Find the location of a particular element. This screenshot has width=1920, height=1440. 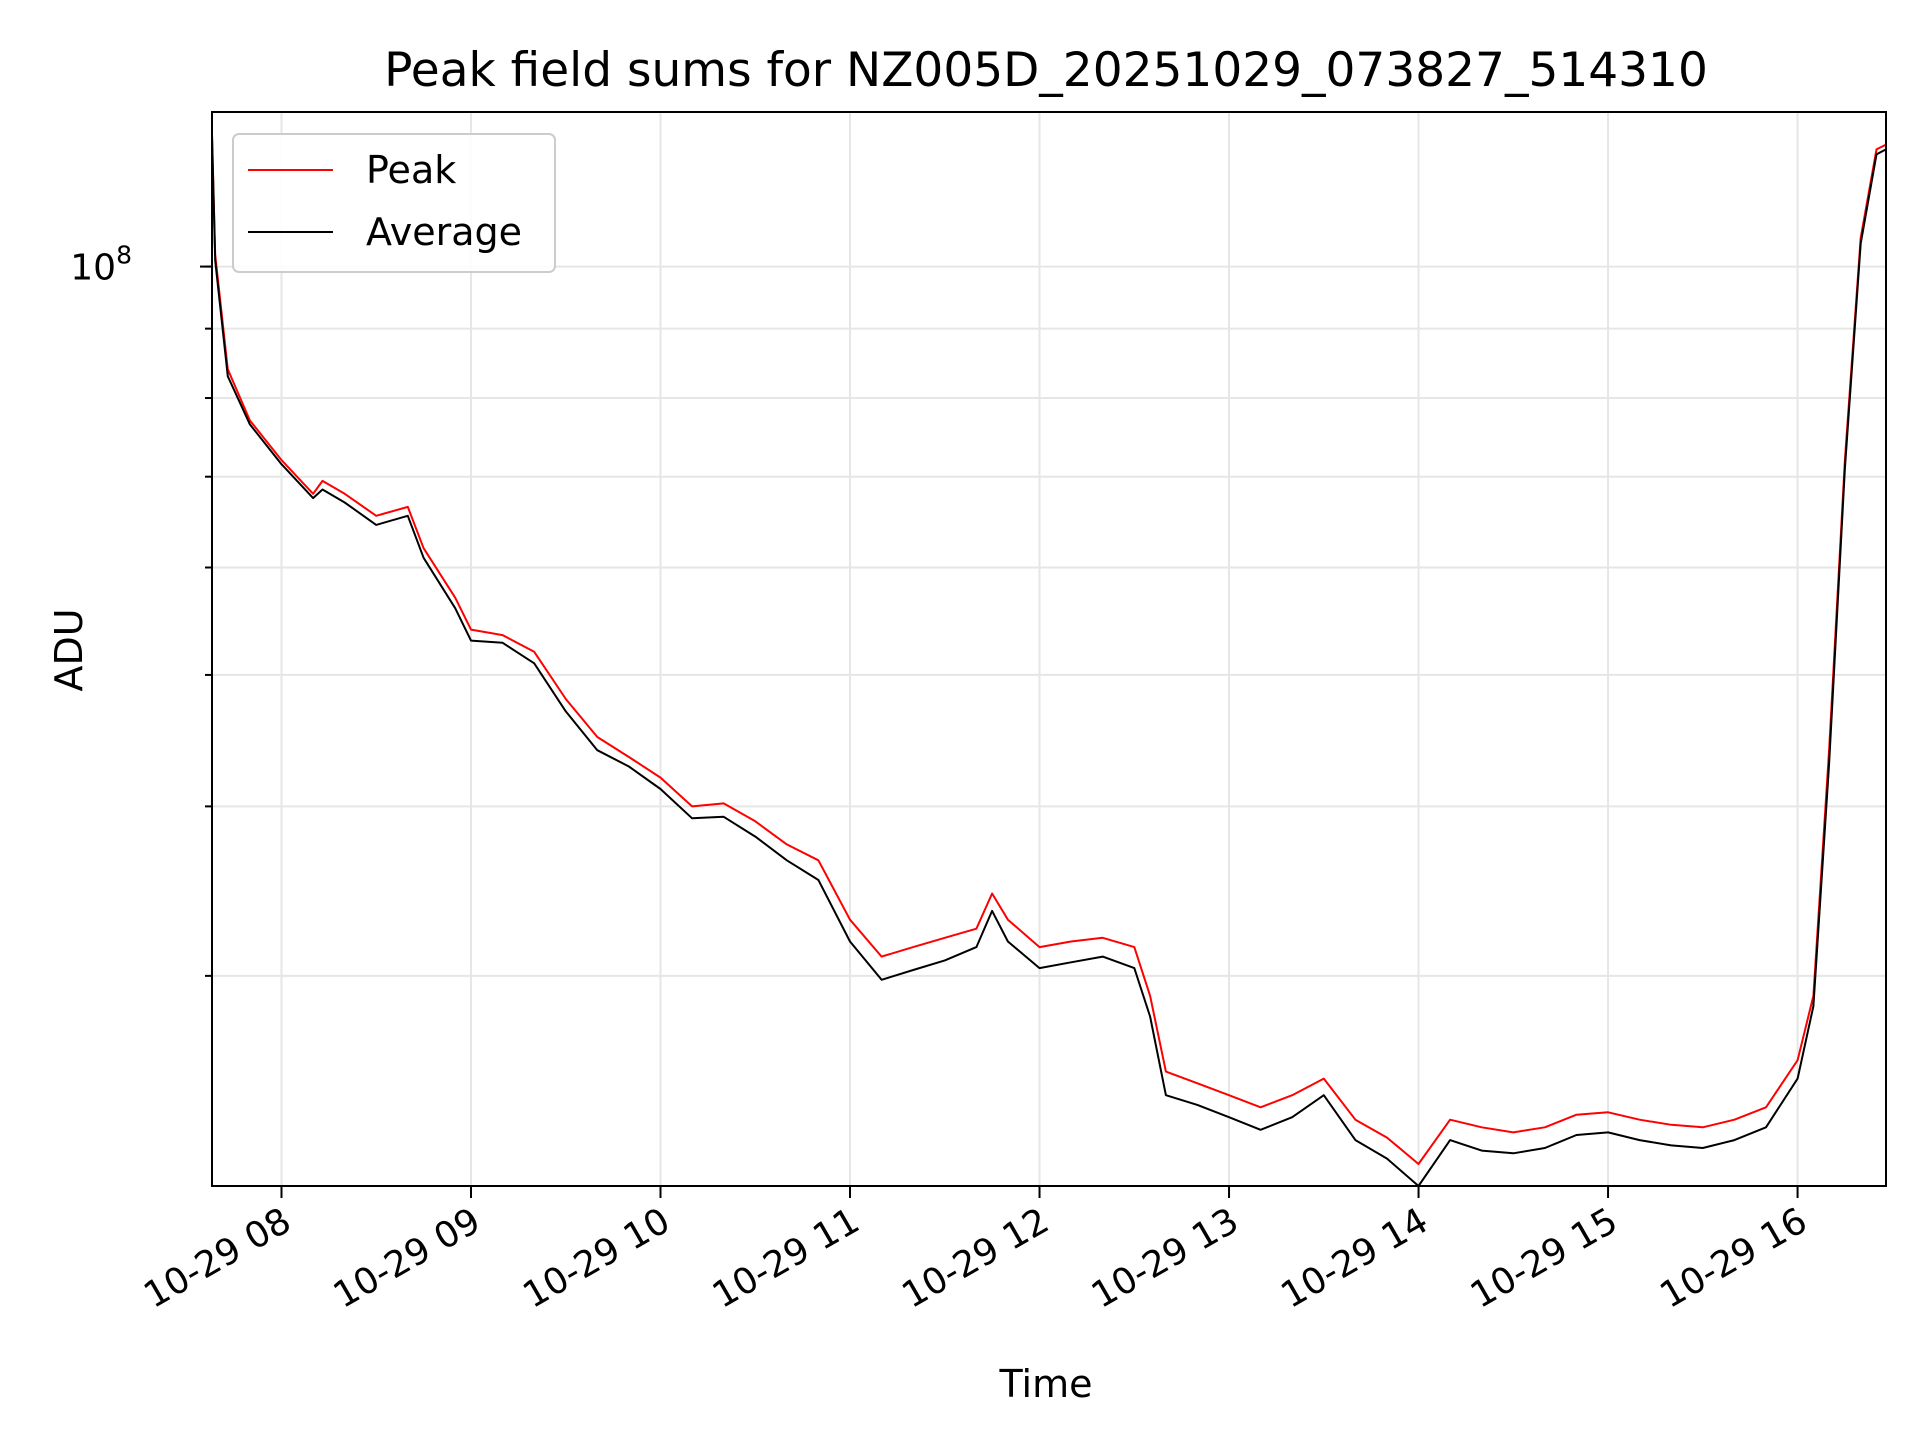

y-axis-label: ADU is located at coordinates (69, 649).